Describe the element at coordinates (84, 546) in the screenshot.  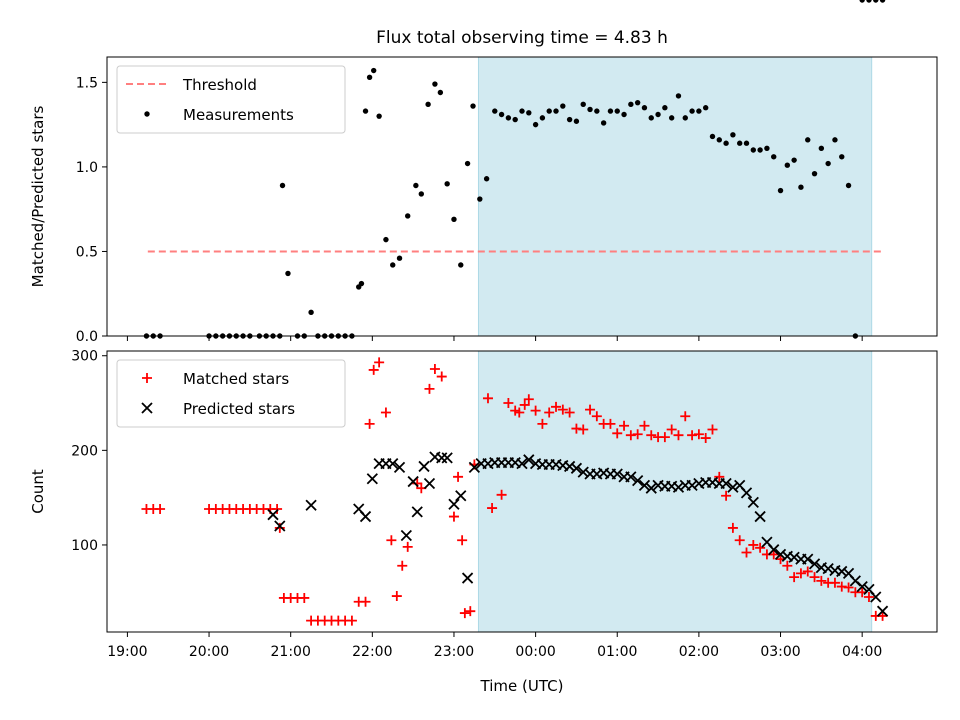
I see `y-tick-label: 100` at that location.